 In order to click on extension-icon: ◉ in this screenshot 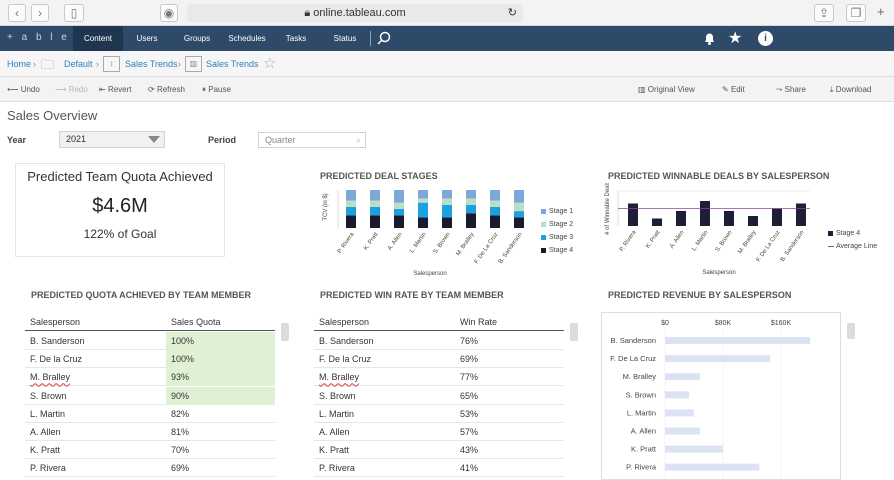, I will do `click(169, 13)`.